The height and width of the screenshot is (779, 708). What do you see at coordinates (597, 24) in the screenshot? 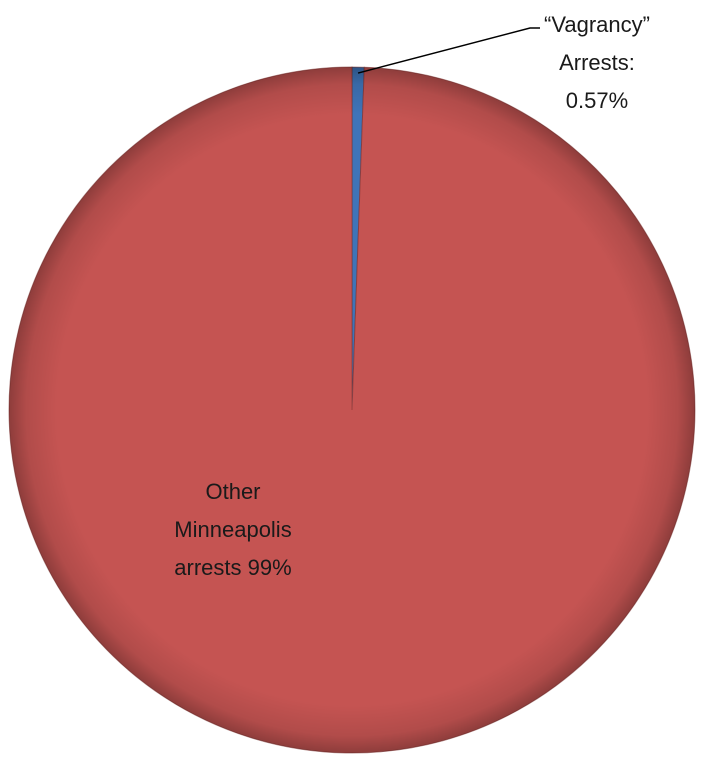
I see `slice-label-line: “Vagrancy”` at bounding box center [597, 24].